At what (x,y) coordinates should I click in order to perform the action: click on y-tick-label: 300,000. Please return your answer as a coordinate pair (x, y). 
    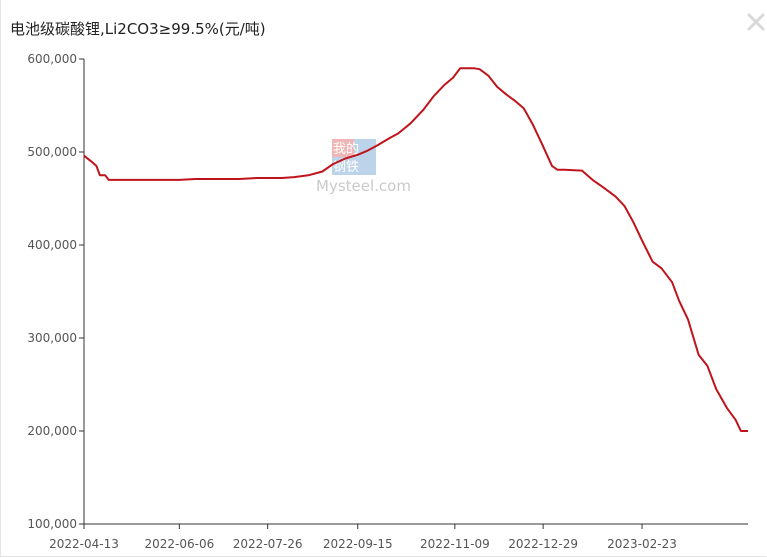
    Looking at the image, I should click on (52, 338).